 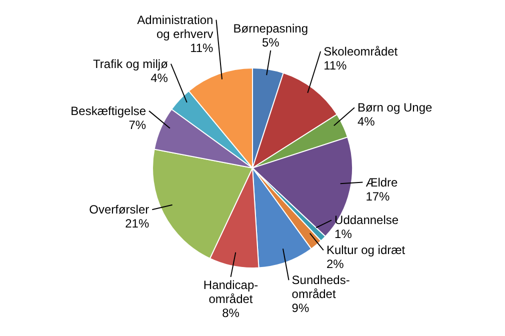 I want to click on data-label: 21%, so click(x=137, y=223).